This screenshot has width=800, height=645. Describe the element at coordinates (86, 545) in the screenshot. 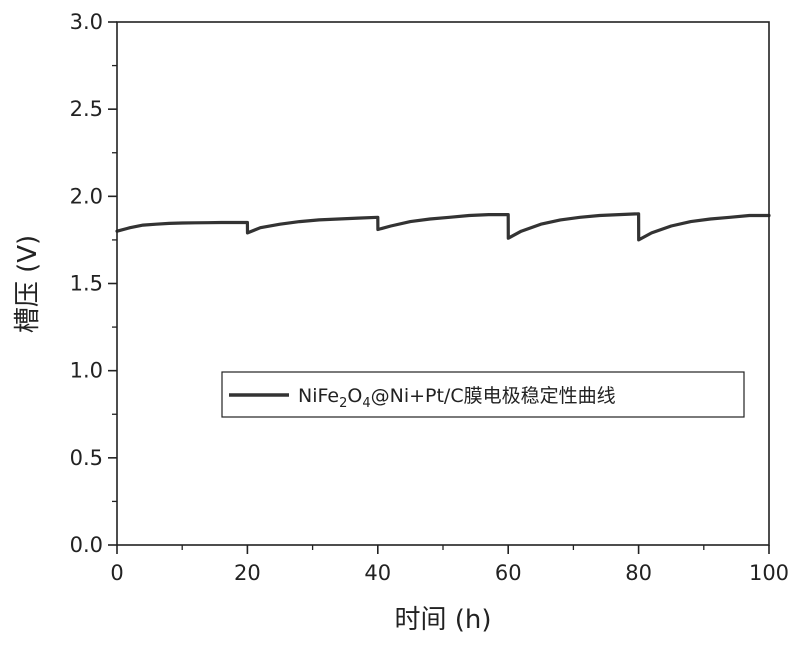

I see `y-tick-label: 0.0` at that location.